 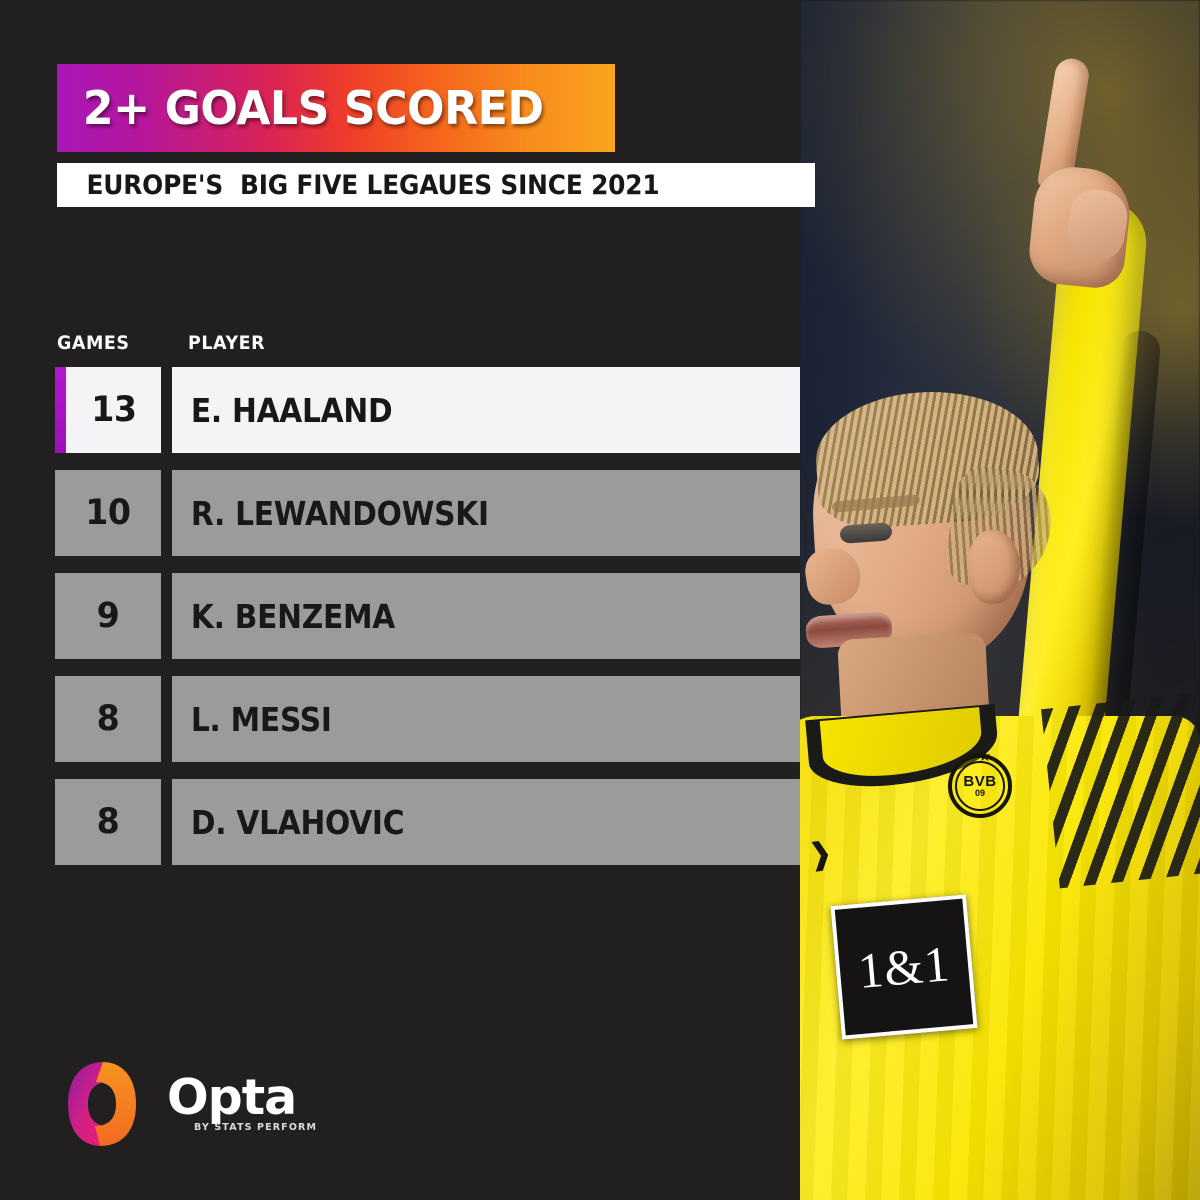 I want to click on cell-player: D. VLAHOVIC, so click(x=486, y=822).